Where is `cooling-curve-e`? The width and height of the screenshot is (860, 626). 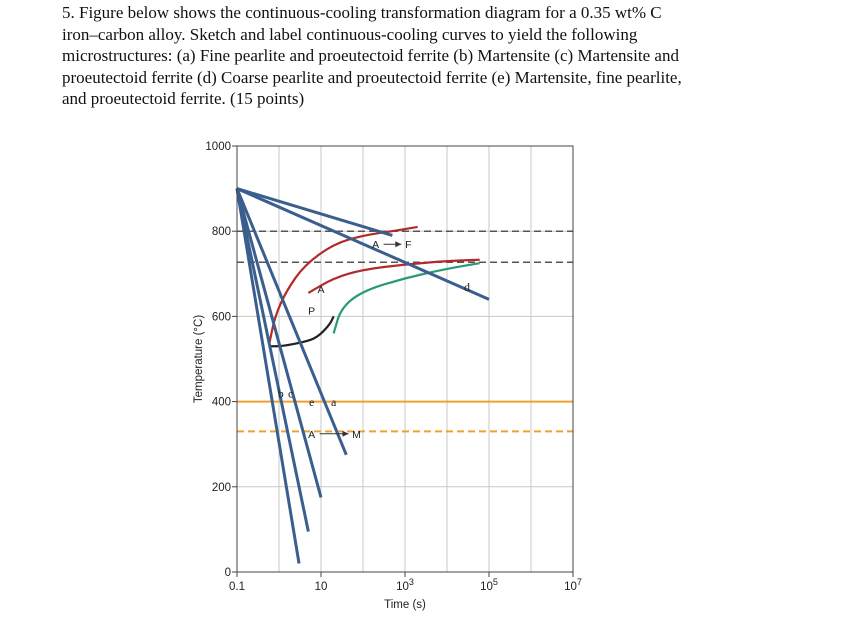
cooling-curve-e is located at coordinates (279, 343).